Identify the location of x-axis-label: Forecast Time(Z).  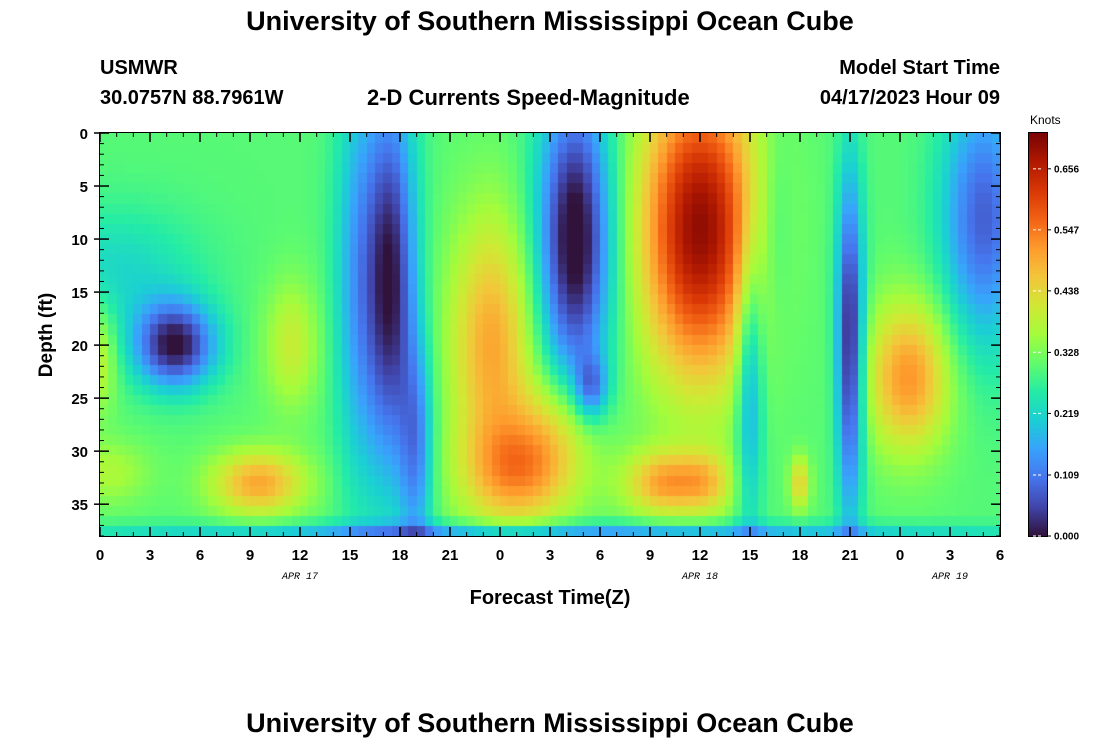
(550, 598).